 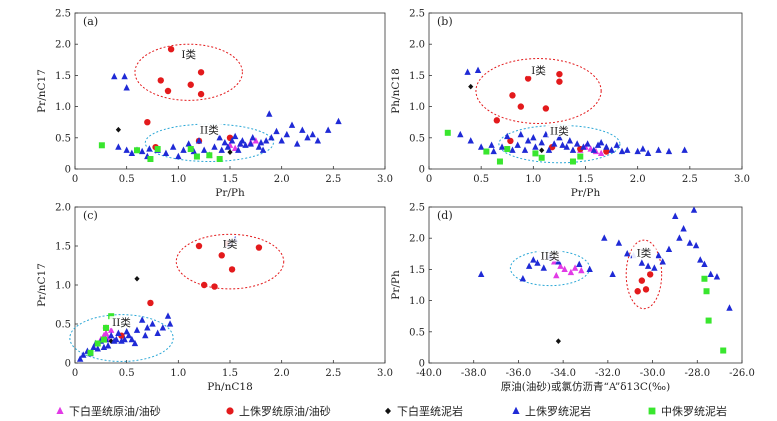 I want to click on legend-item: 下白垩统原油/油砂, so click(x=108, y=411).